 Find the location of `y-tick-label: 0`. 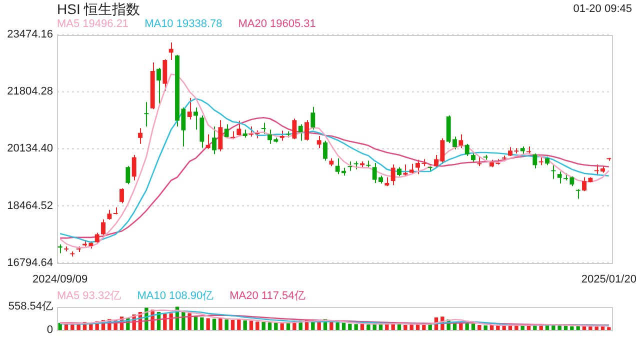

y-tick-label: 0 is located at coordinates (49, 330).